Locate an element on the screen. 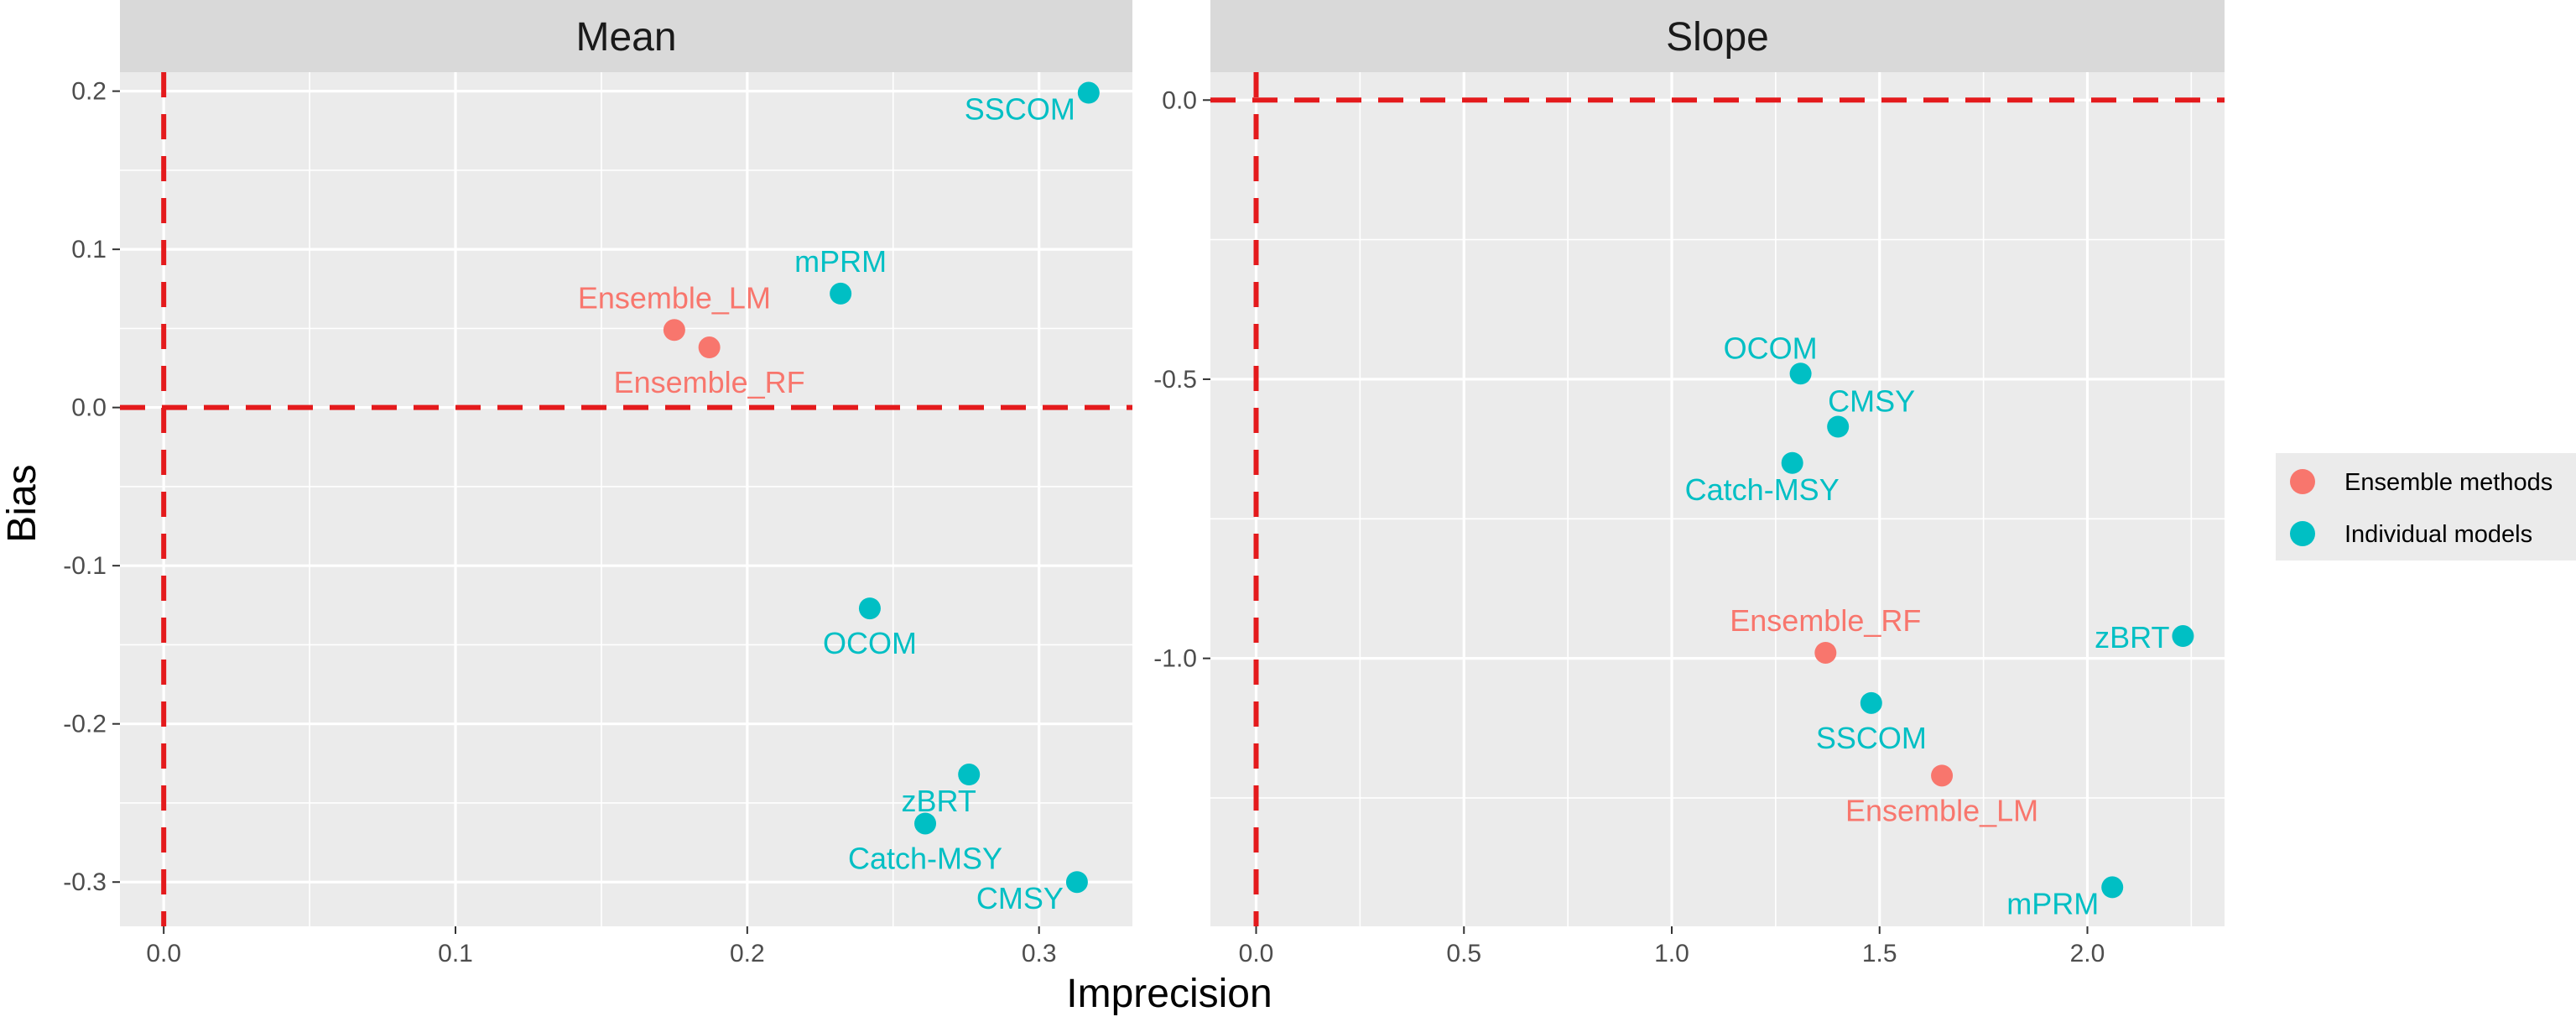 The height and width of the screenshot is (1022, 2576). x-tick-label: 1.0 is located at coordinates (1671, 954).